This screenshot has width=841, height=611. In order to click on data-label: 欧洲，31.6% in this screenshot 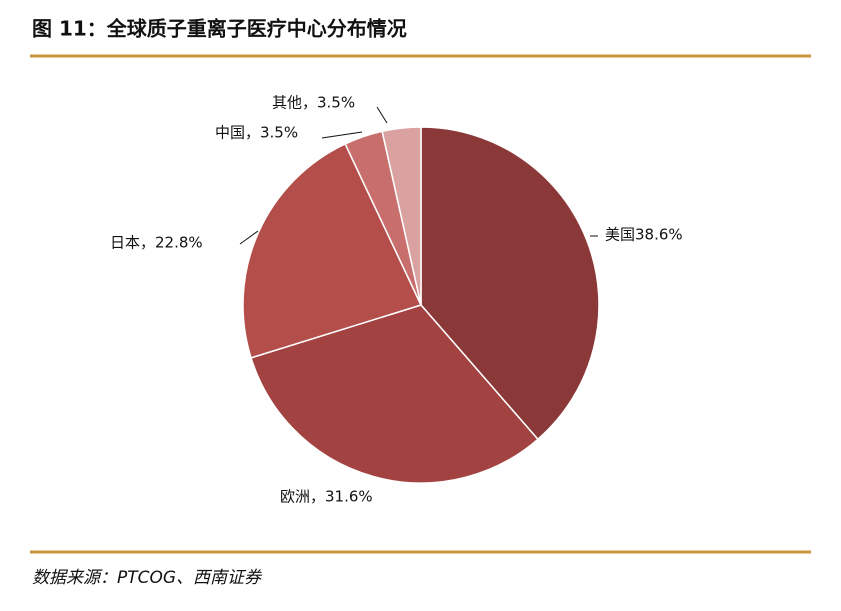, I will do `click(326, 497)`.